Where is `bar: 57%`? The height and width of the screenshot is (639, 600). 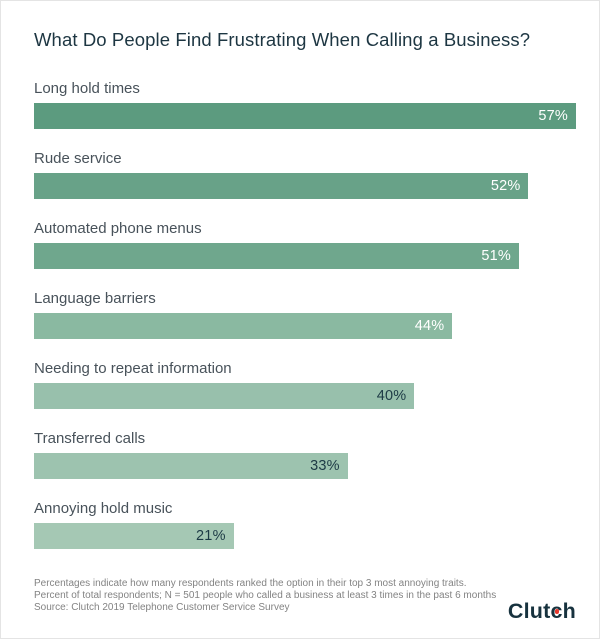
bar: 57% is located at coordinates (305, 116).